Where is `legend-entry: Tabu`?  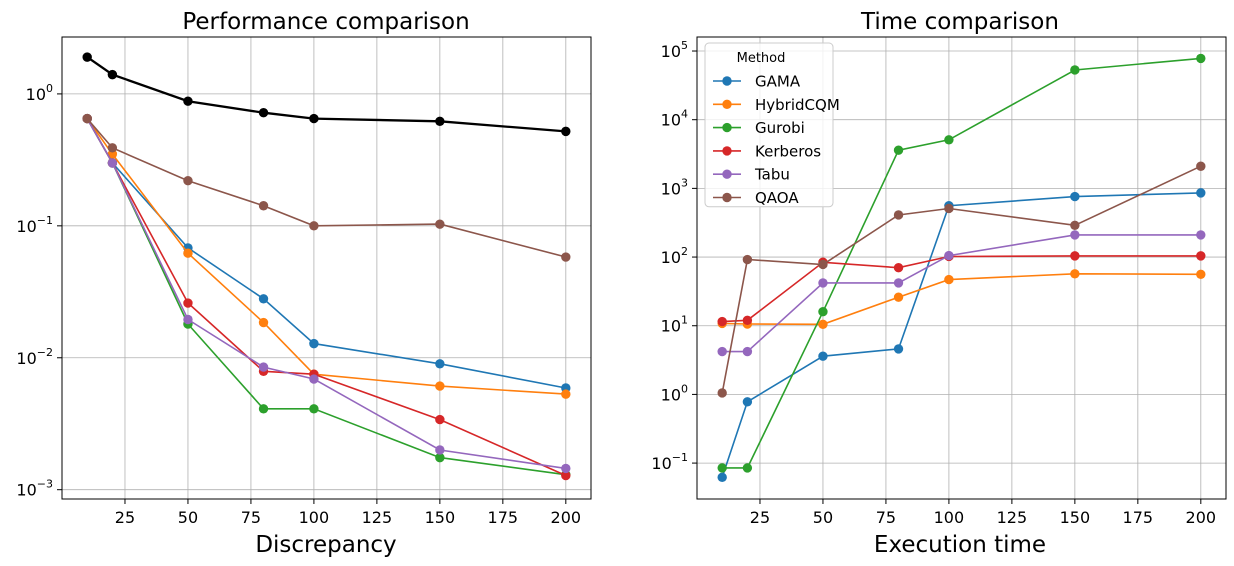
legend-entry: Tabu is located at coordinates (751, 175).